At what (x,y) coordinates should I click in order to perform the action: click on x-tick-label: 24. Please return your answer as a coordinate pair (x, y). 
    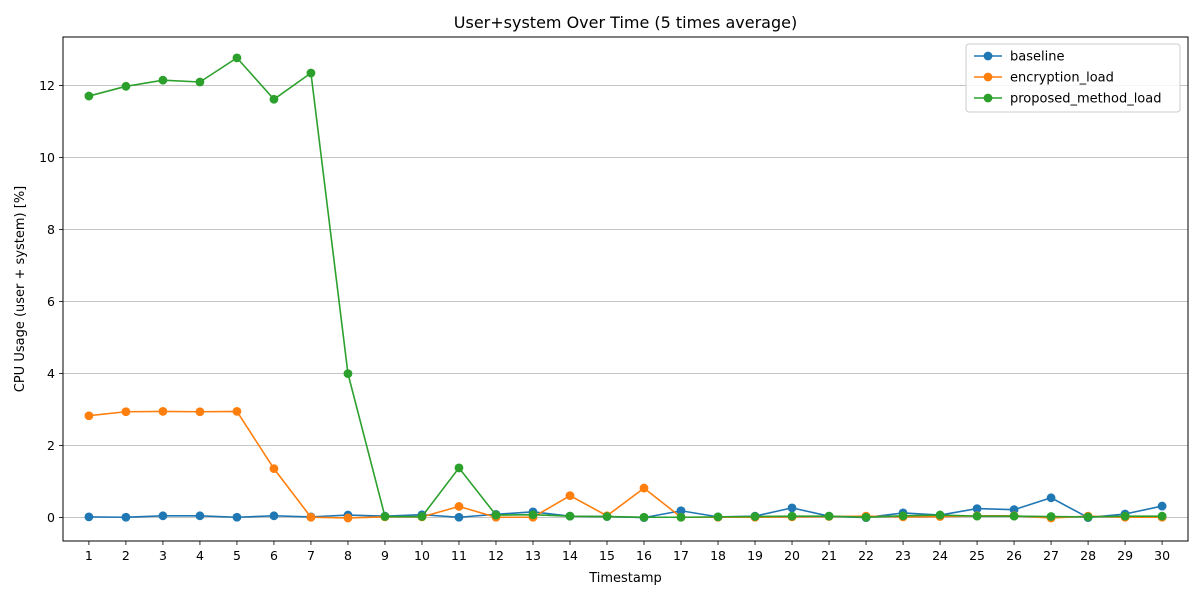
    Looking at the image, I should click on (940, 555).